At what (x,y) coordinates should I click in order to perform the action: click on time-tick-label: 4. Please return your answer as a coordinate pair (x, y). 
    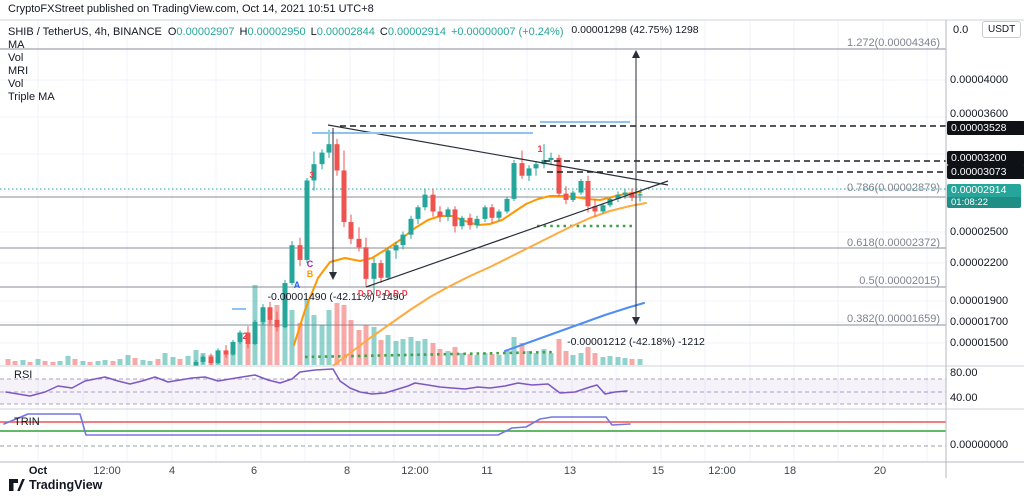
    Looking at the image, I should click on (172, 471).